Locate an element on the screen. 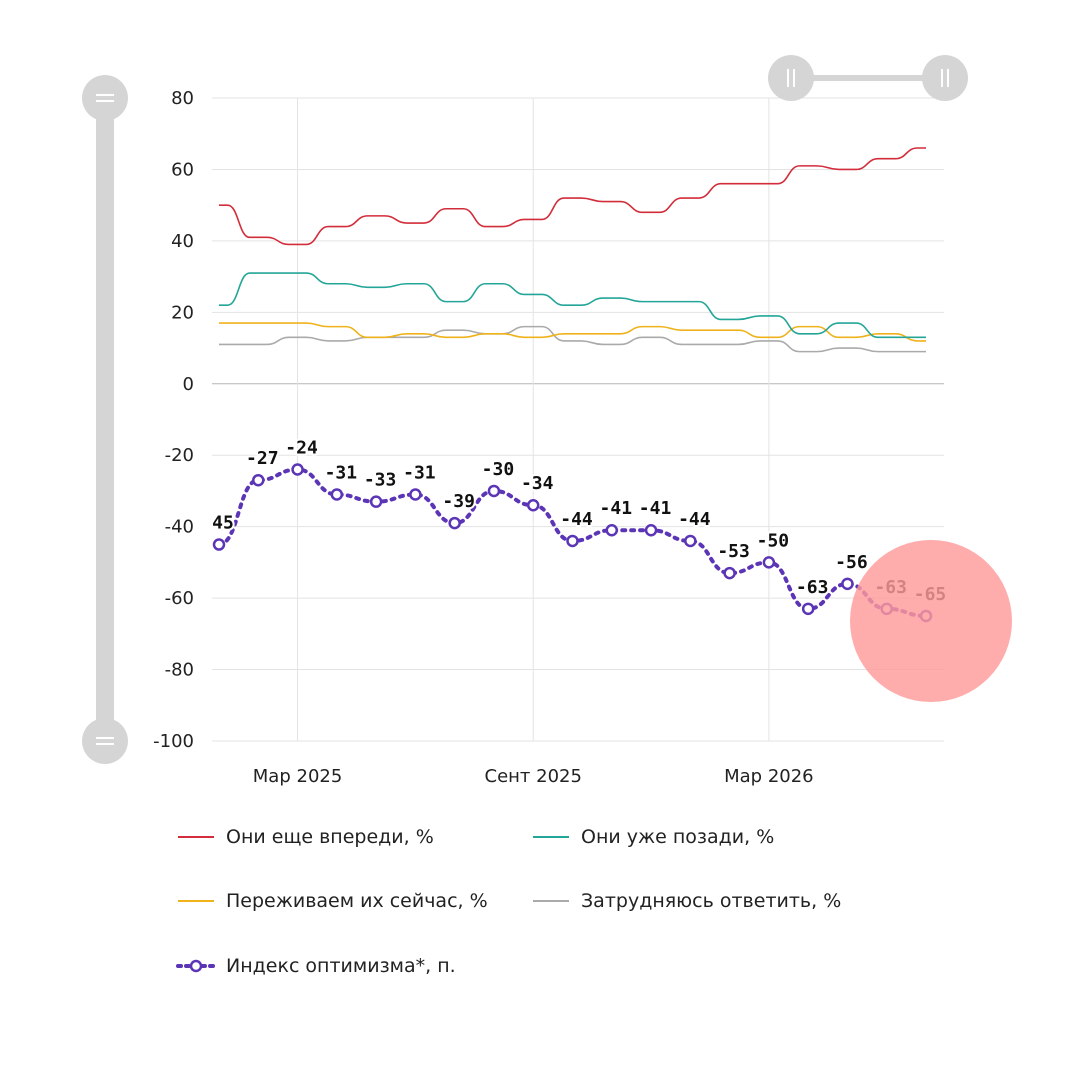  series-unsure-line is located at coordinates (572, 339).